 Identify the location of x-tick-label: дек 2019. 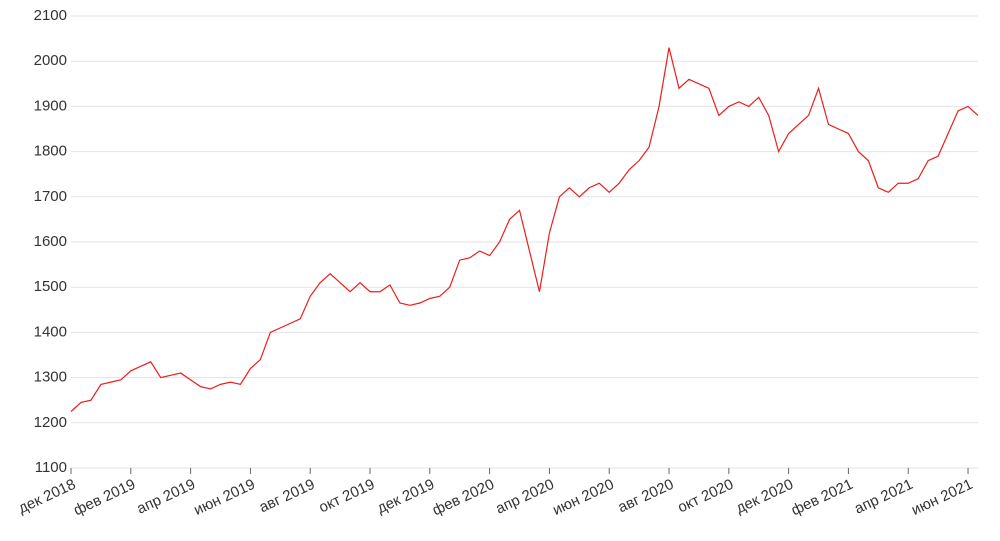
(406, 496).